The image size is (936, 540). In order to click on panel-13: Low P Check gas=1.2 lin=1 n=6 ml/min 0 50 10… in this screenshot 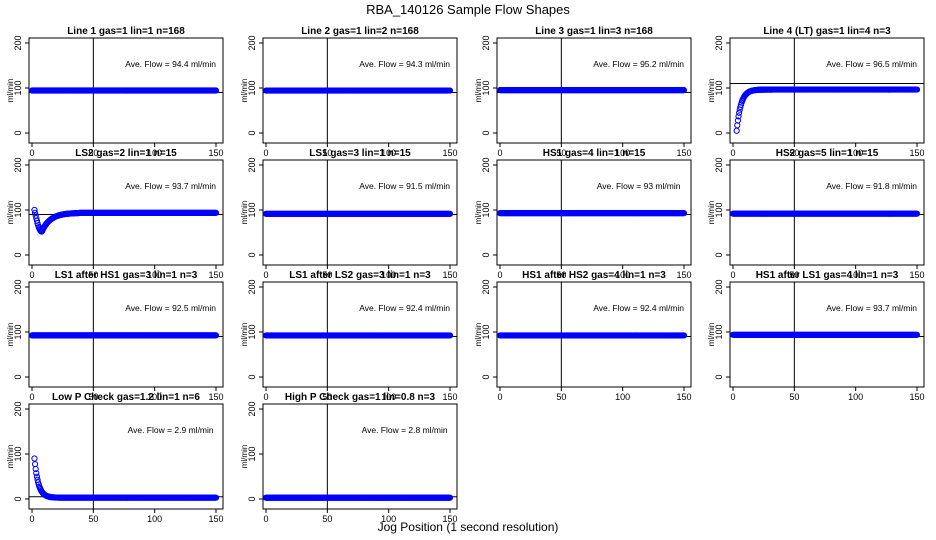, I will do `click(115, 458)`.